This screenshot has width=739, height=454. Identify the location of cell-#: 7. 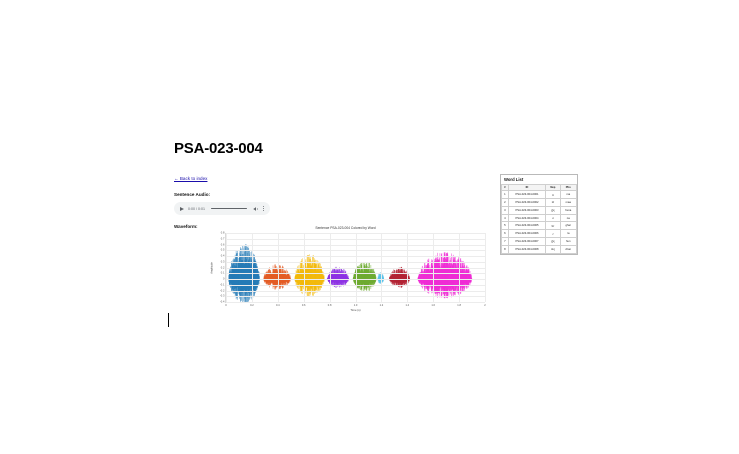
(505, 241).